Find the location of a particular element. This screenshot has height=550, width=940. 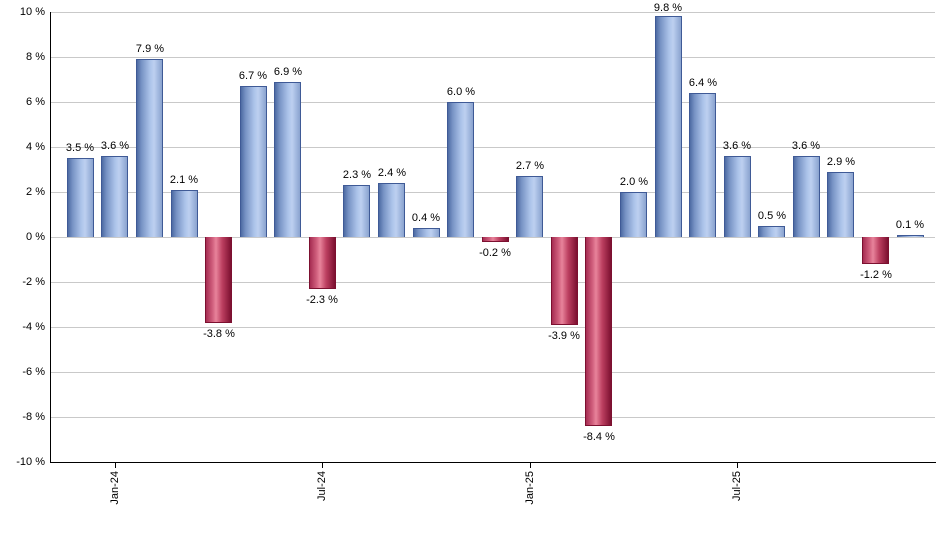

bar-value-label: 2.4 % is located at coordinates (392, 173).